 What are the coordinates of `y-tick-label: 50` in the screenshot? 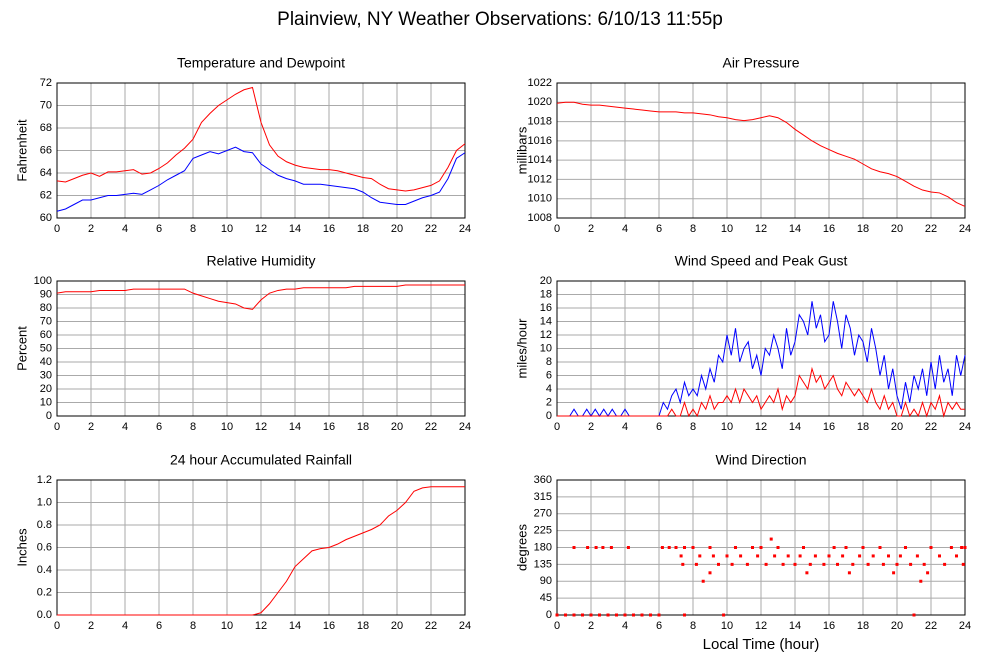 It's located at (46, 348).